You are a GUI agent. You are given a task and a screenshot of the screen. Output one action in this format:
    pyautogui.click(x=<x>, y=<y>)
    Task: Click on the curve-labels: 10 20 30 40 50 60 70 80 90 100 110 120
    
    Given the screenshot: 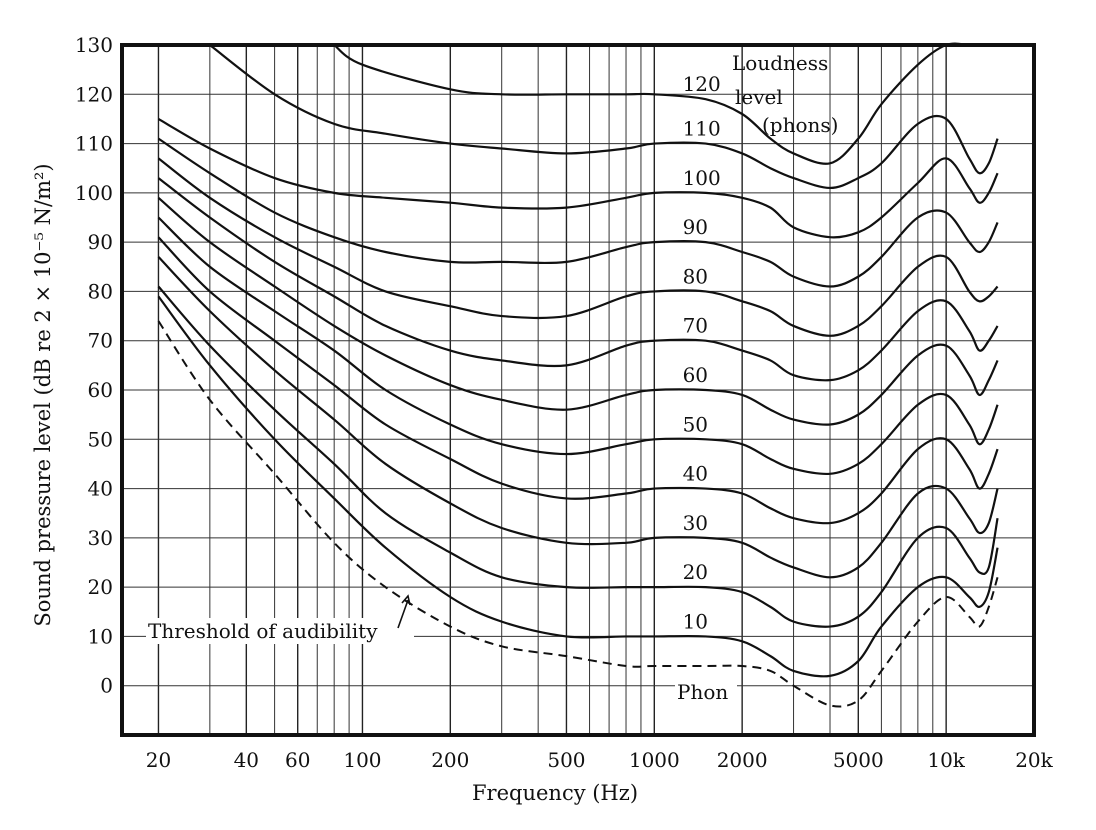 What is the action you would take?
    pyautogui.click(x=702, y=352)
    